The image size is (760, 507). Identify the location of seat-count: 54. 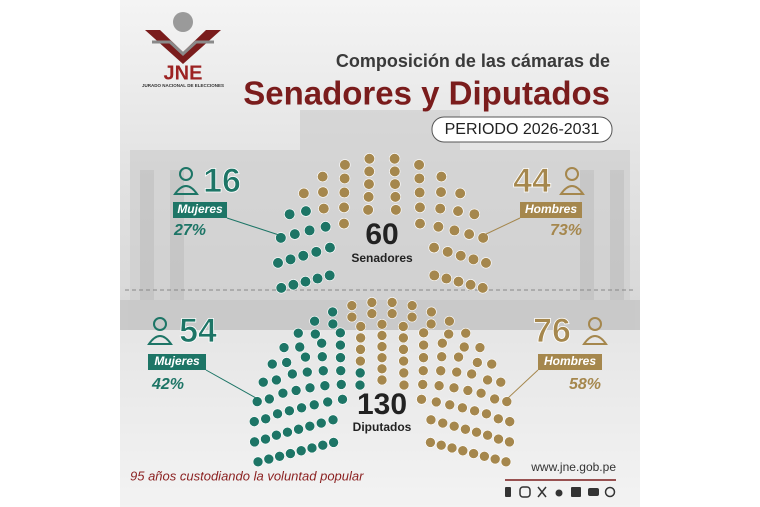
(198, 331).